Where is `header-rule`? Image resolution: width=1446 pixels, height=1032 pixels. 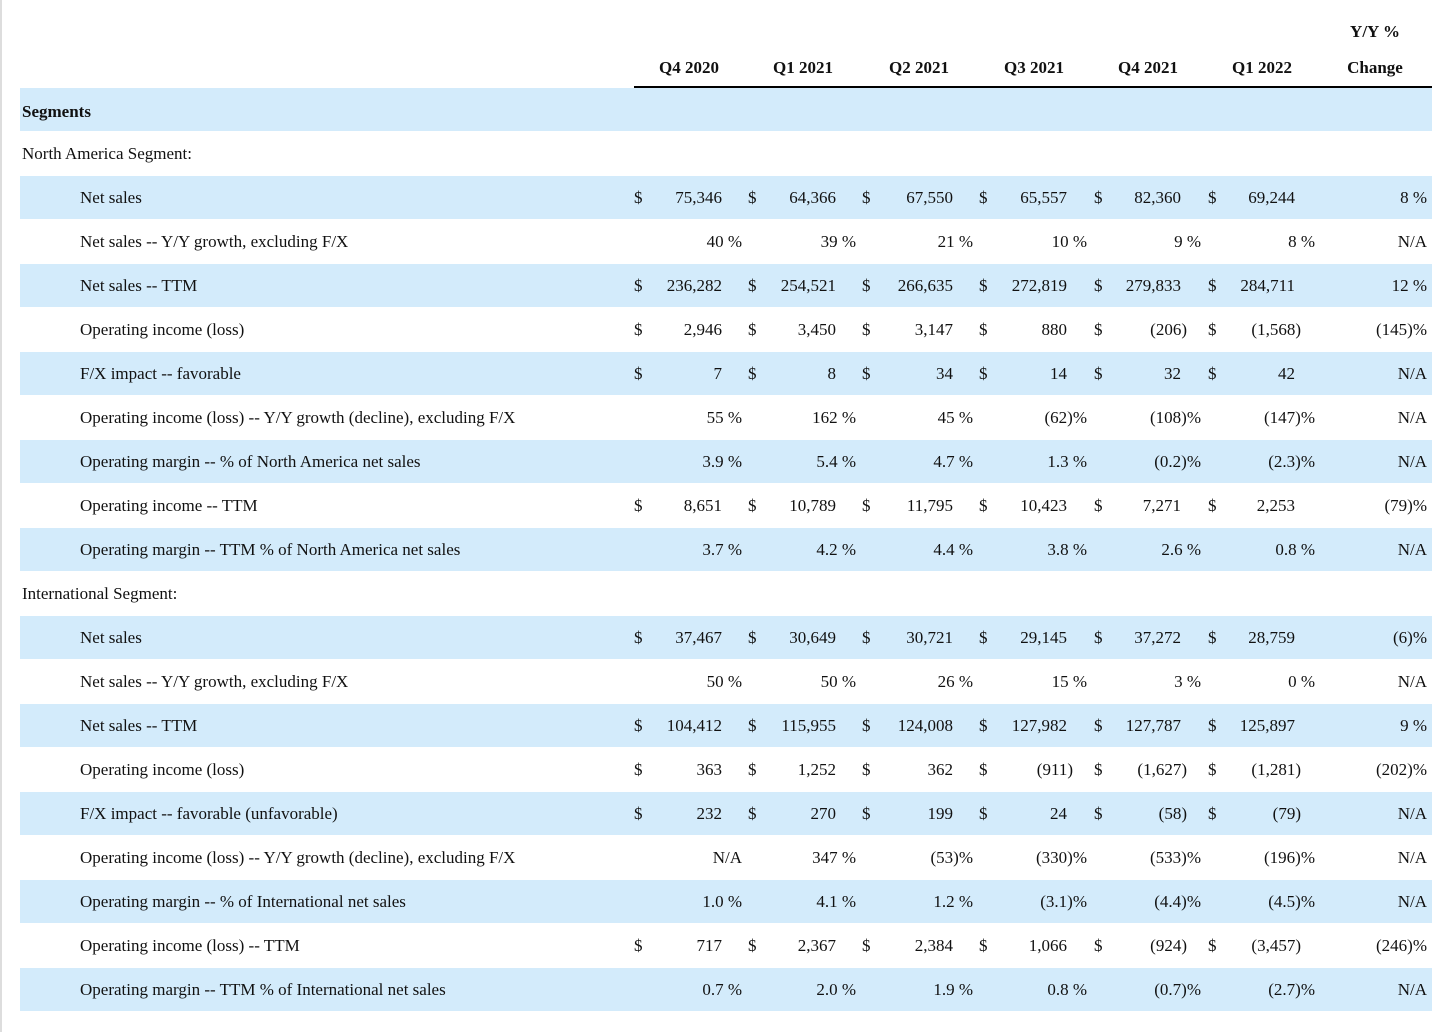
header-rule is located at coordinates (1033, 87).